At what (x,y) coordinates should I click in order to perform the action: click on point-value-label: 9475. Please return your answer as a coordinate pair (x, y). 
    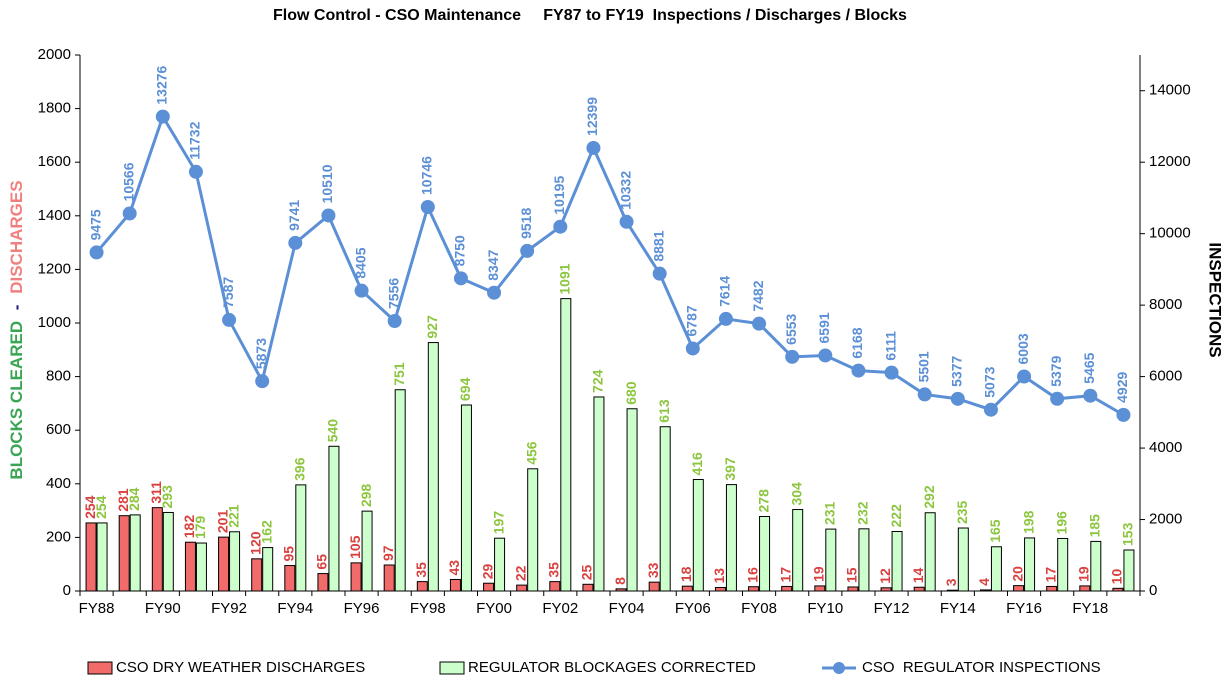
    Looking at the image, I should click on (95, 224).